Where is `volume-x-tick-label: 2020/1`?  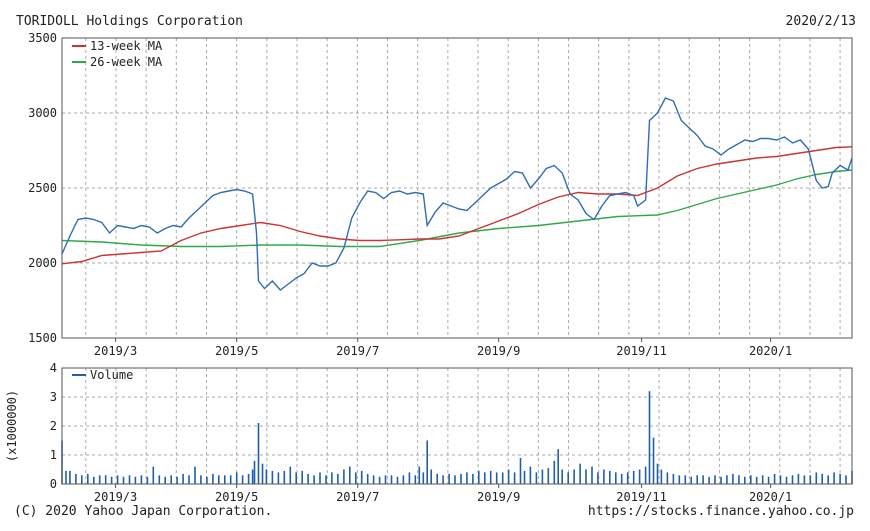 volume-x-tick-label: 2020/1 is located at coordinates (770, 497).